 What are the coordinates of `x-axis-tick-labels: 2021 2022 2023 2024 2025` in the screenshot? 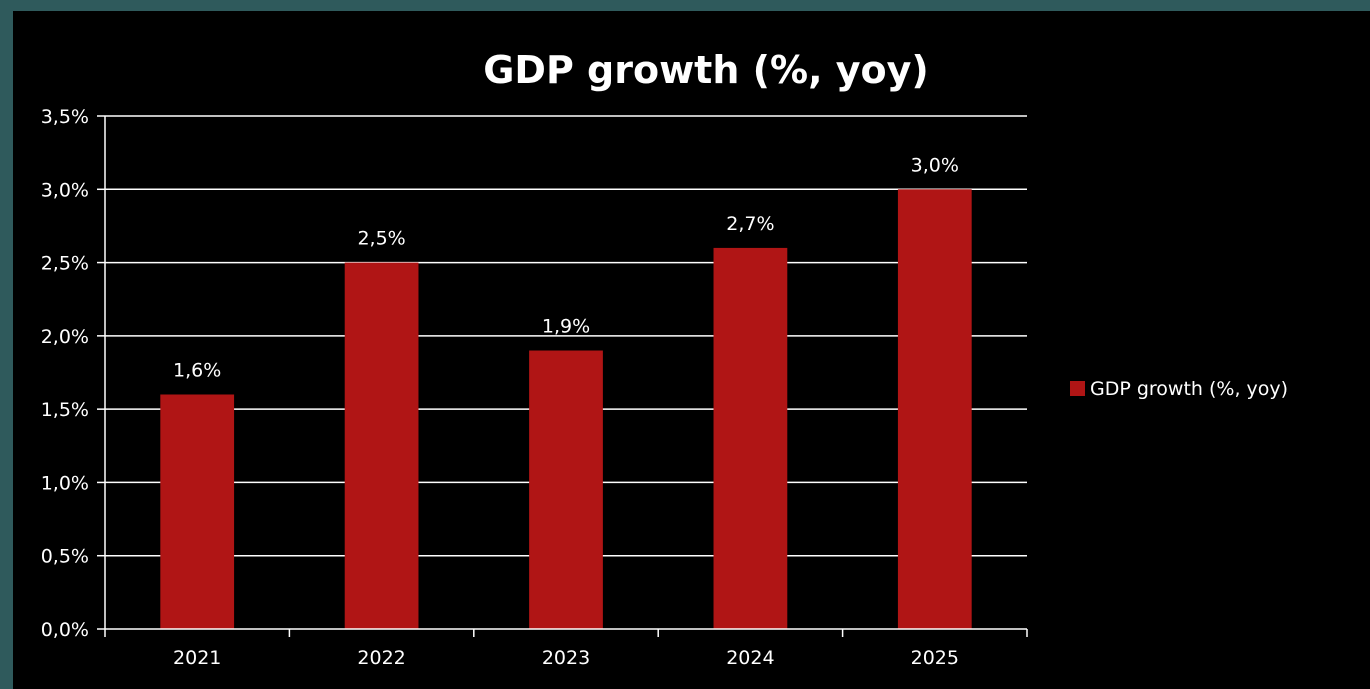 It's located at (566, 658).